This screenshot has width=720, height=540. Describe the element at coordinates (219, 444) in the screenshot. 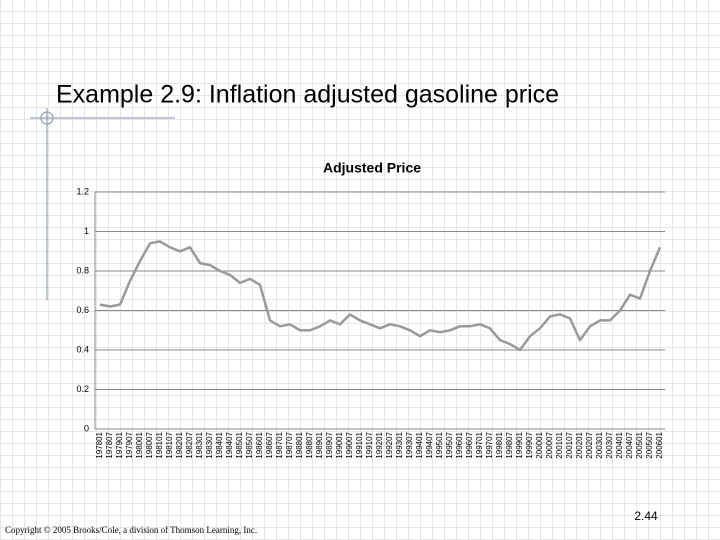

I see `x-tick-label: 198401` at that location.